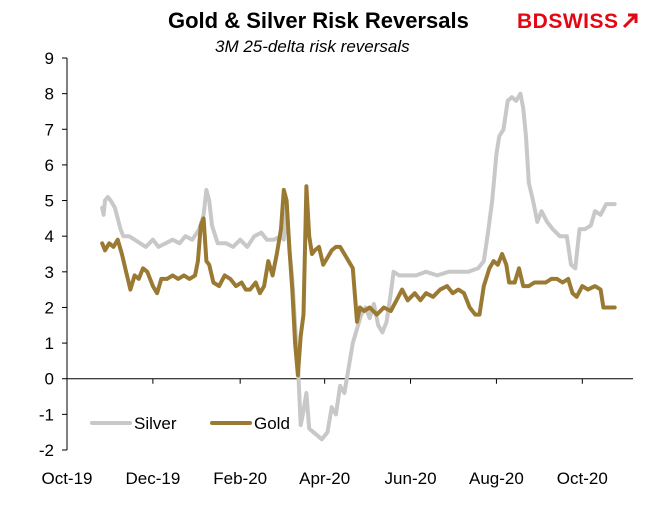  I want to click on x-tick-label: Oct-19, so click(66, 478).